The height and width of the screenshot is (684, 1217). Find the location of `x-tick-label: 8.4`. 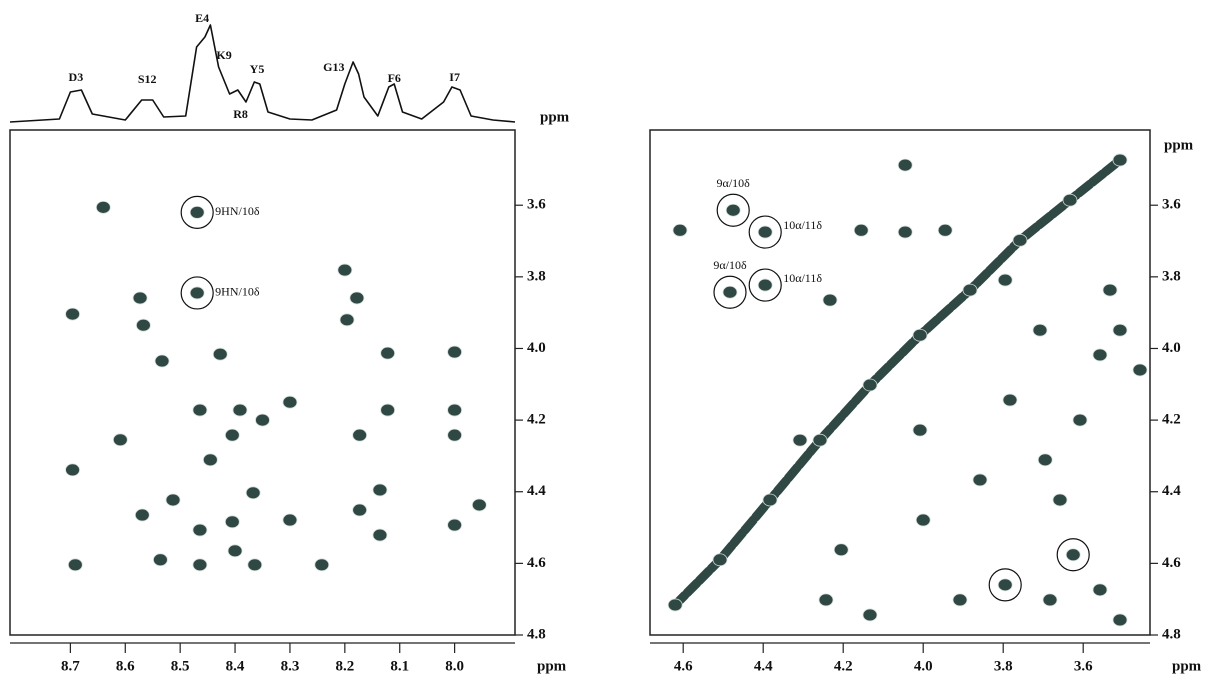

x-tick-label: 8.4 is located at coordinates (235, 666).